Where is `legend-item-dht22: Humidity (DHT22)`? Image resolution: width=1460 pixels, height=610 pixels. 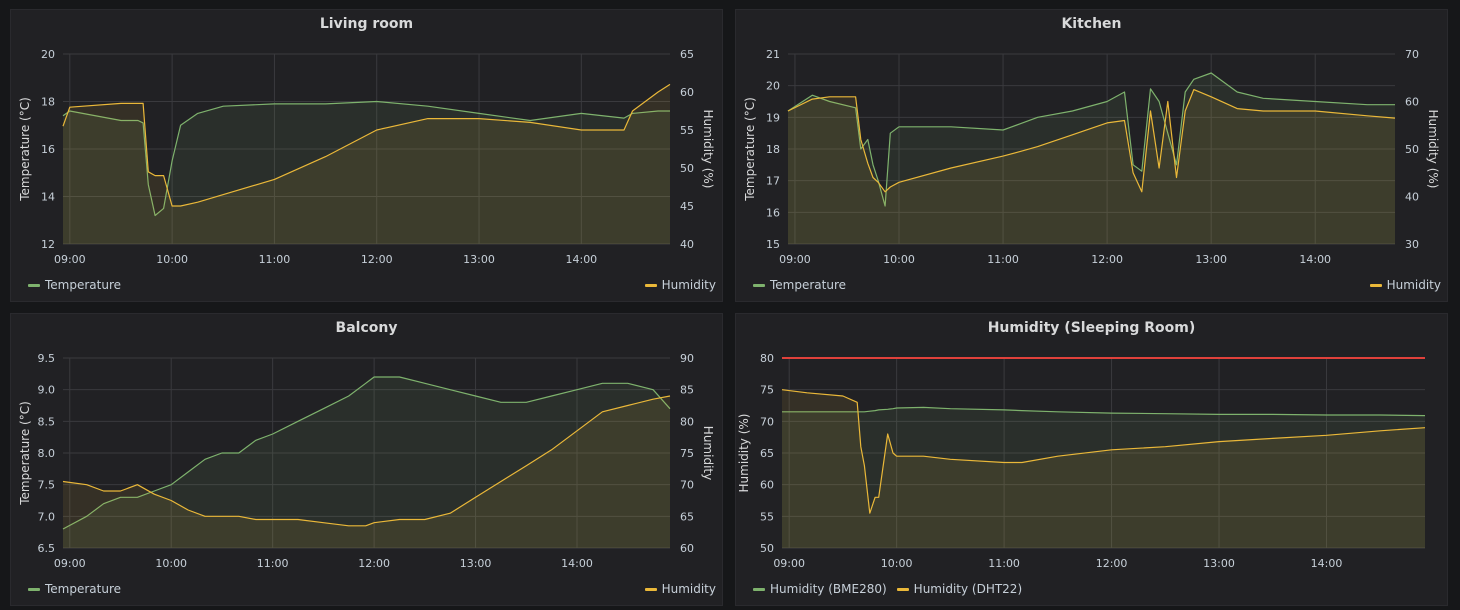 legend-item-dht22: Humidity (DHT22) is located at coordinates (959, 589).